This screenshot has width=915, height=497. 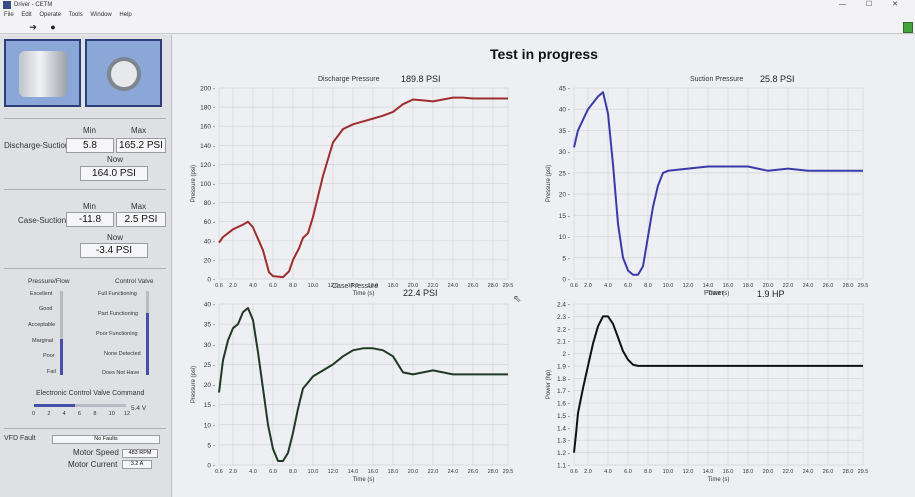 I want to click on pressure-flow-title: Pressure/Flow, so click(x=49, y=281).